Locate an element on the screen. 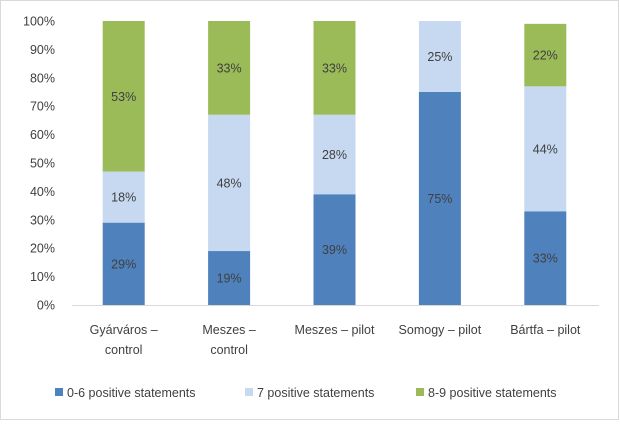 This screenshot has width=620, height=425. x-tick-label: Gyárváros – is located at coordinates (124, 330).